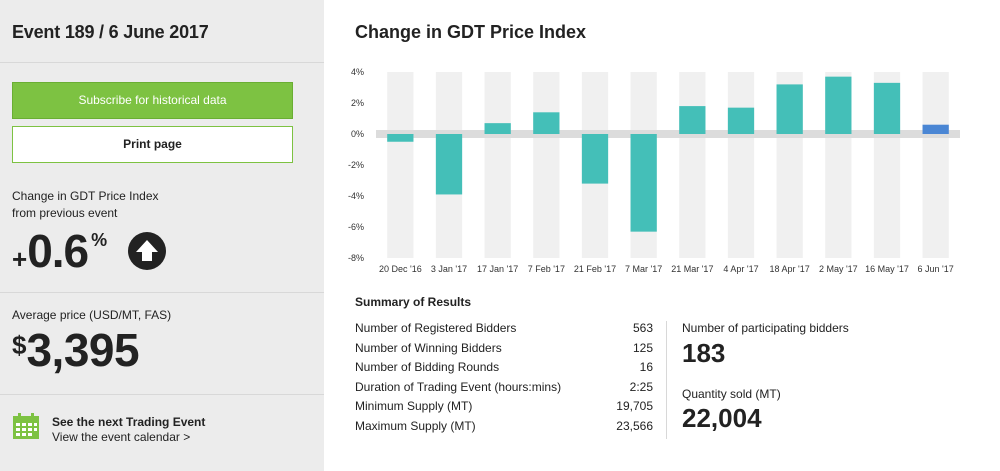  What do you see at coordinates (643, 269) in the screenshot?
I see `x-tick-label: 7 Mar '17` at bounding box center [643, 269].